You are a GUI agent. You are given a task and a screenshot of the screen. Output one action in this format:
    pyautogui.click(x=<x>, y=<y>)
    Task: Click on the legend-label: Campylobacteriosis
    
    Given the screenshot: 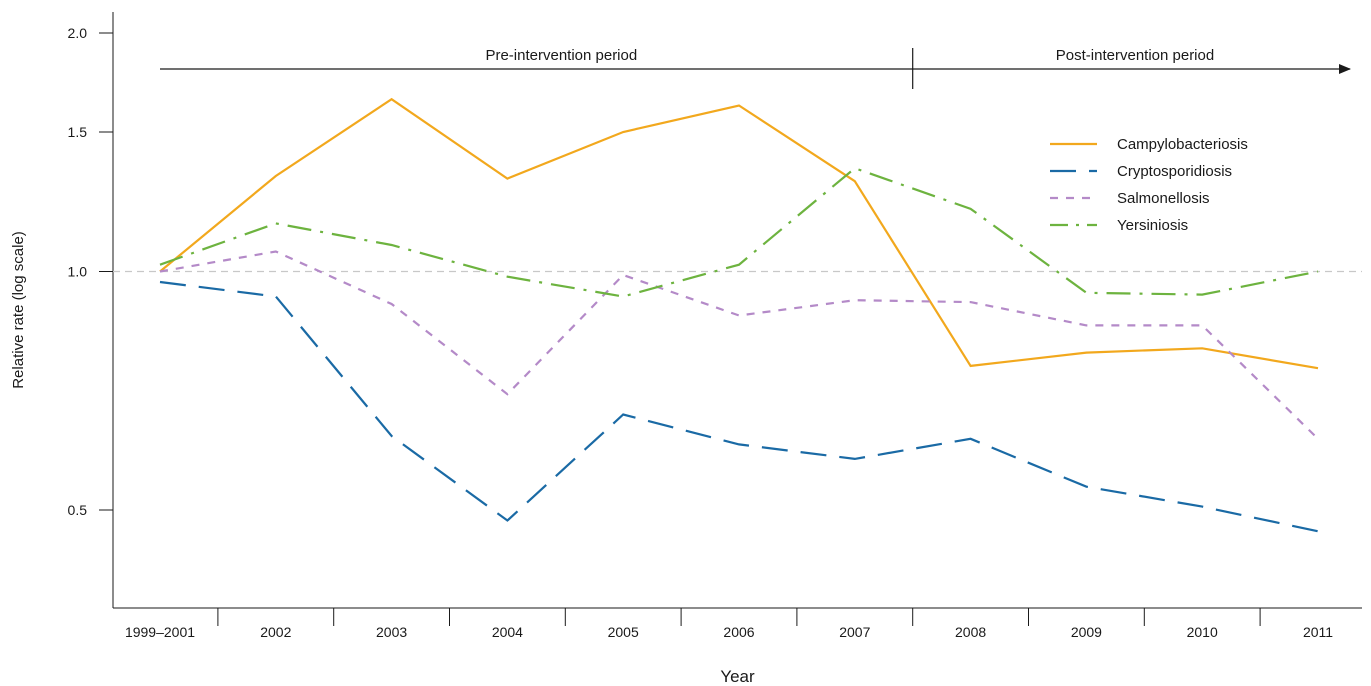 What is the action you would take?
    pyautogui.click(x=1182, y=144)
    